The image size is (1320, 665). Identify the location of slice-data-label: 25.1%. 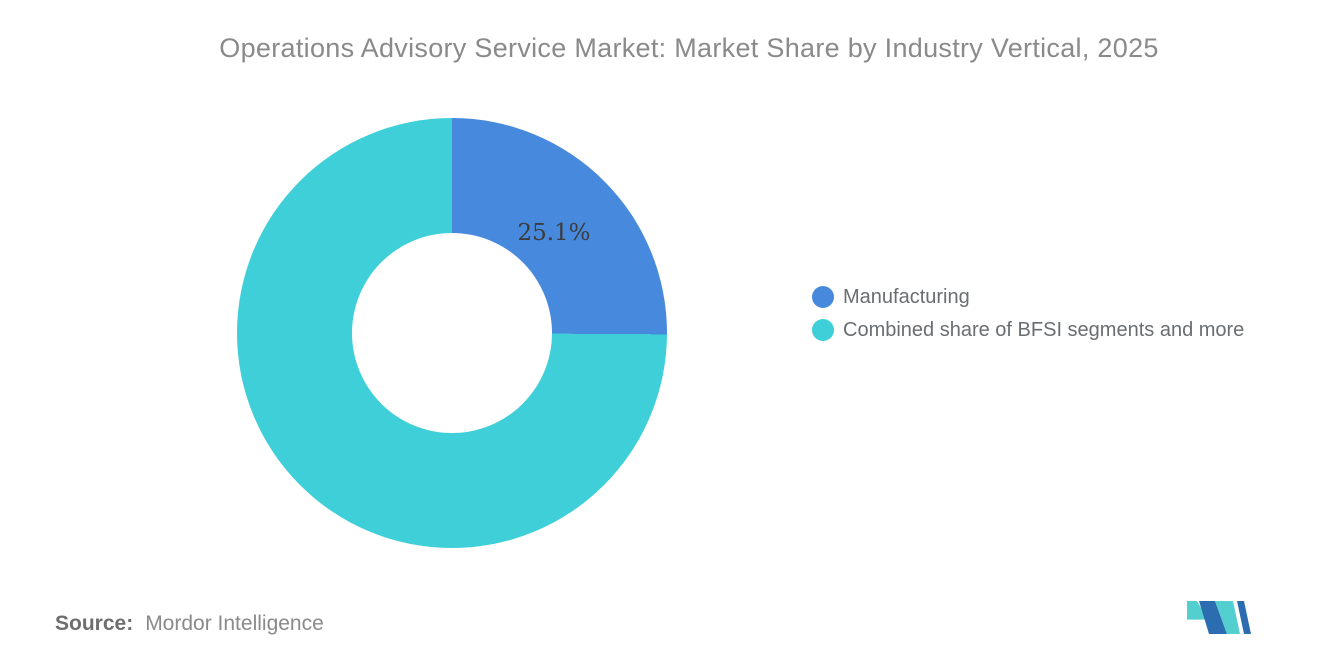
(554, 233).